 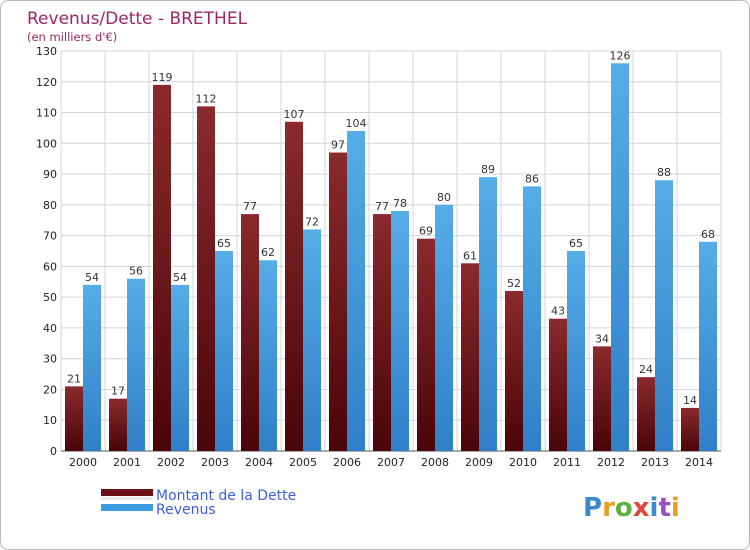 I want to click on y-tick-label: 130, so click(x=46, y=51).